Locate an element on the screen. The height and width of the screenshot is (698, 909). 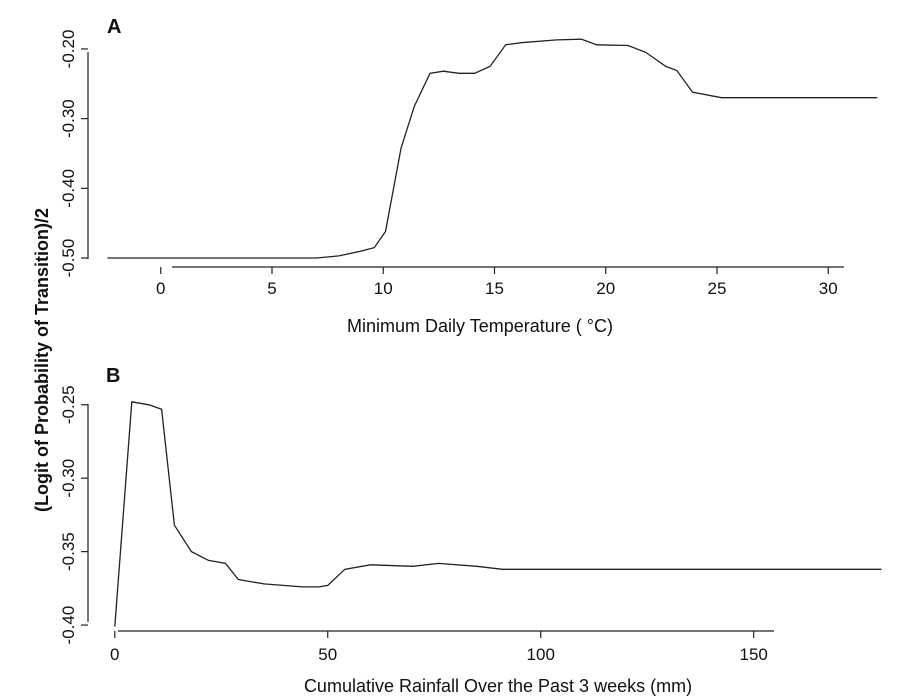
panel-b-x-tick-label: 100 is located at coordinates (541, 654).